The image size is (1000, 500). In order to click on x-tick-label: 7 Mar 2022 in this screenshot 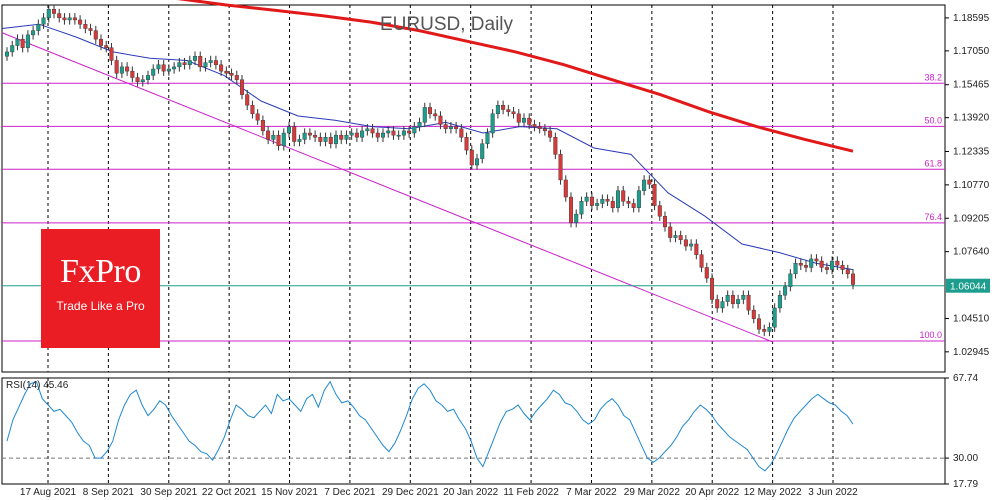, I will do `click(591, 492)`.